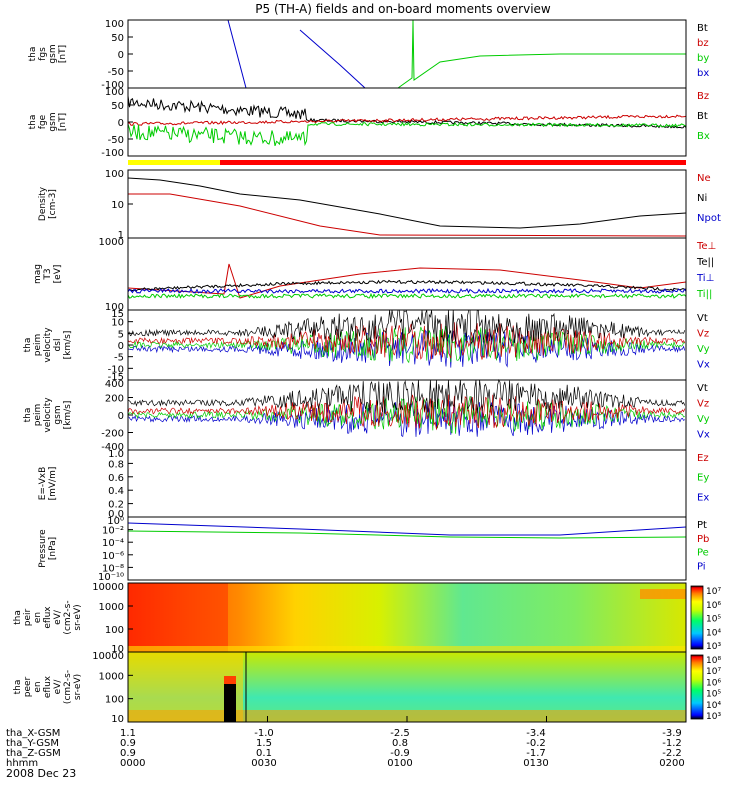  What do you see at coordinates (116, 464) in the screenshot?
I see `y-tick-label: 0.8` at bounding box center [116, 464].